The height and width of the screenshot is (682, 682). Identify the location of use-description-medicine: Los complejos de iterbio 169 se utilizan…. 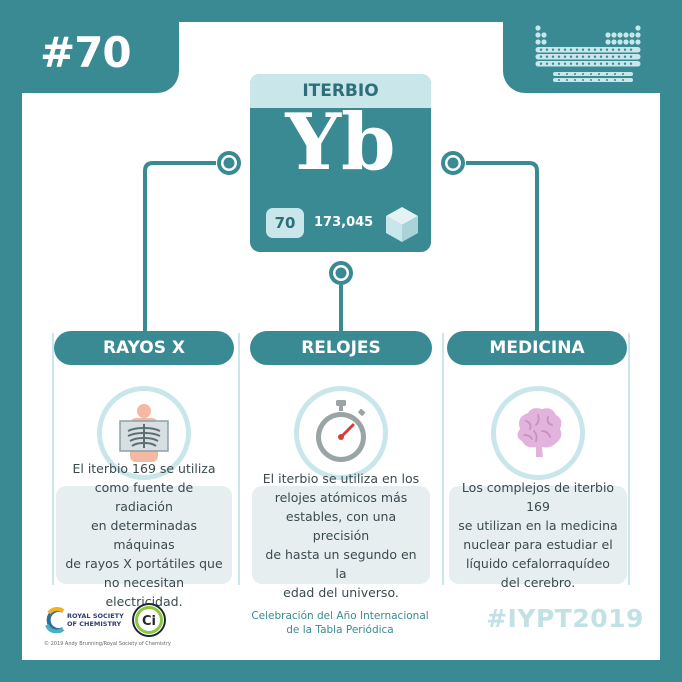
(538, 535).